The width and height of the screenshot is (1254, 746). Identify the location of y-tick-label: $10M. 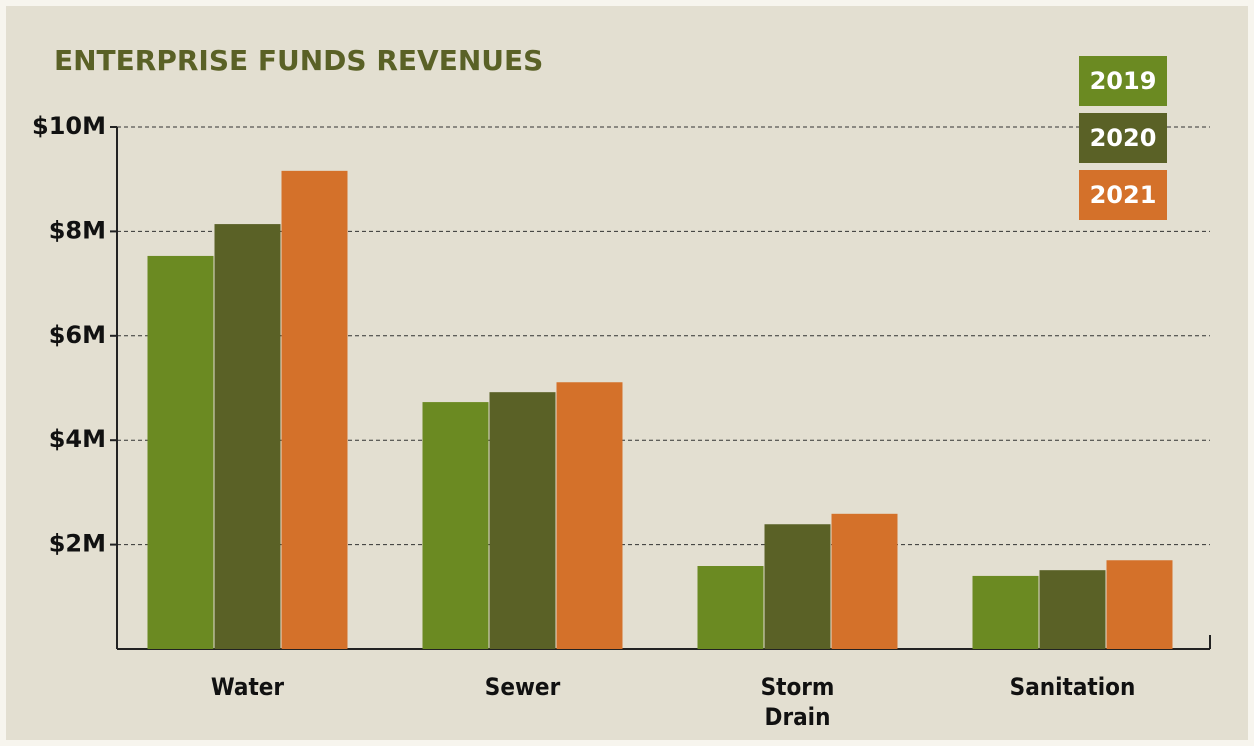
(69, 126).